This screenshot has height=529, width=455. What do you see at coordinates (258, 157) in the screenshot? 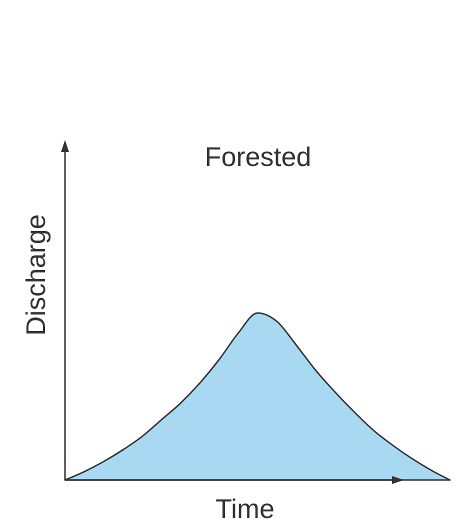
I see `chart-title: Forested` at bounding box center [258, 157].